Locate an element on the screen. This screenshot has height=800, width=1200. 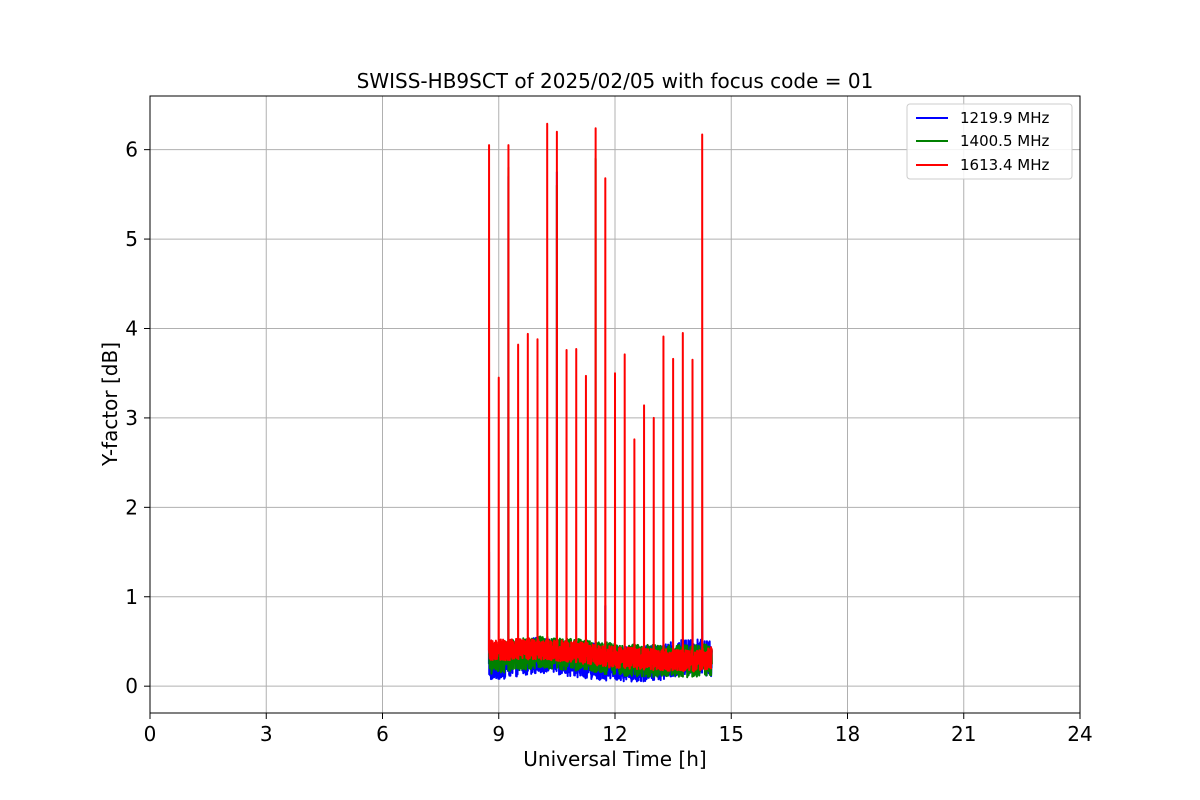
x-tick-label: 0 is located at coordinates (150, 734).